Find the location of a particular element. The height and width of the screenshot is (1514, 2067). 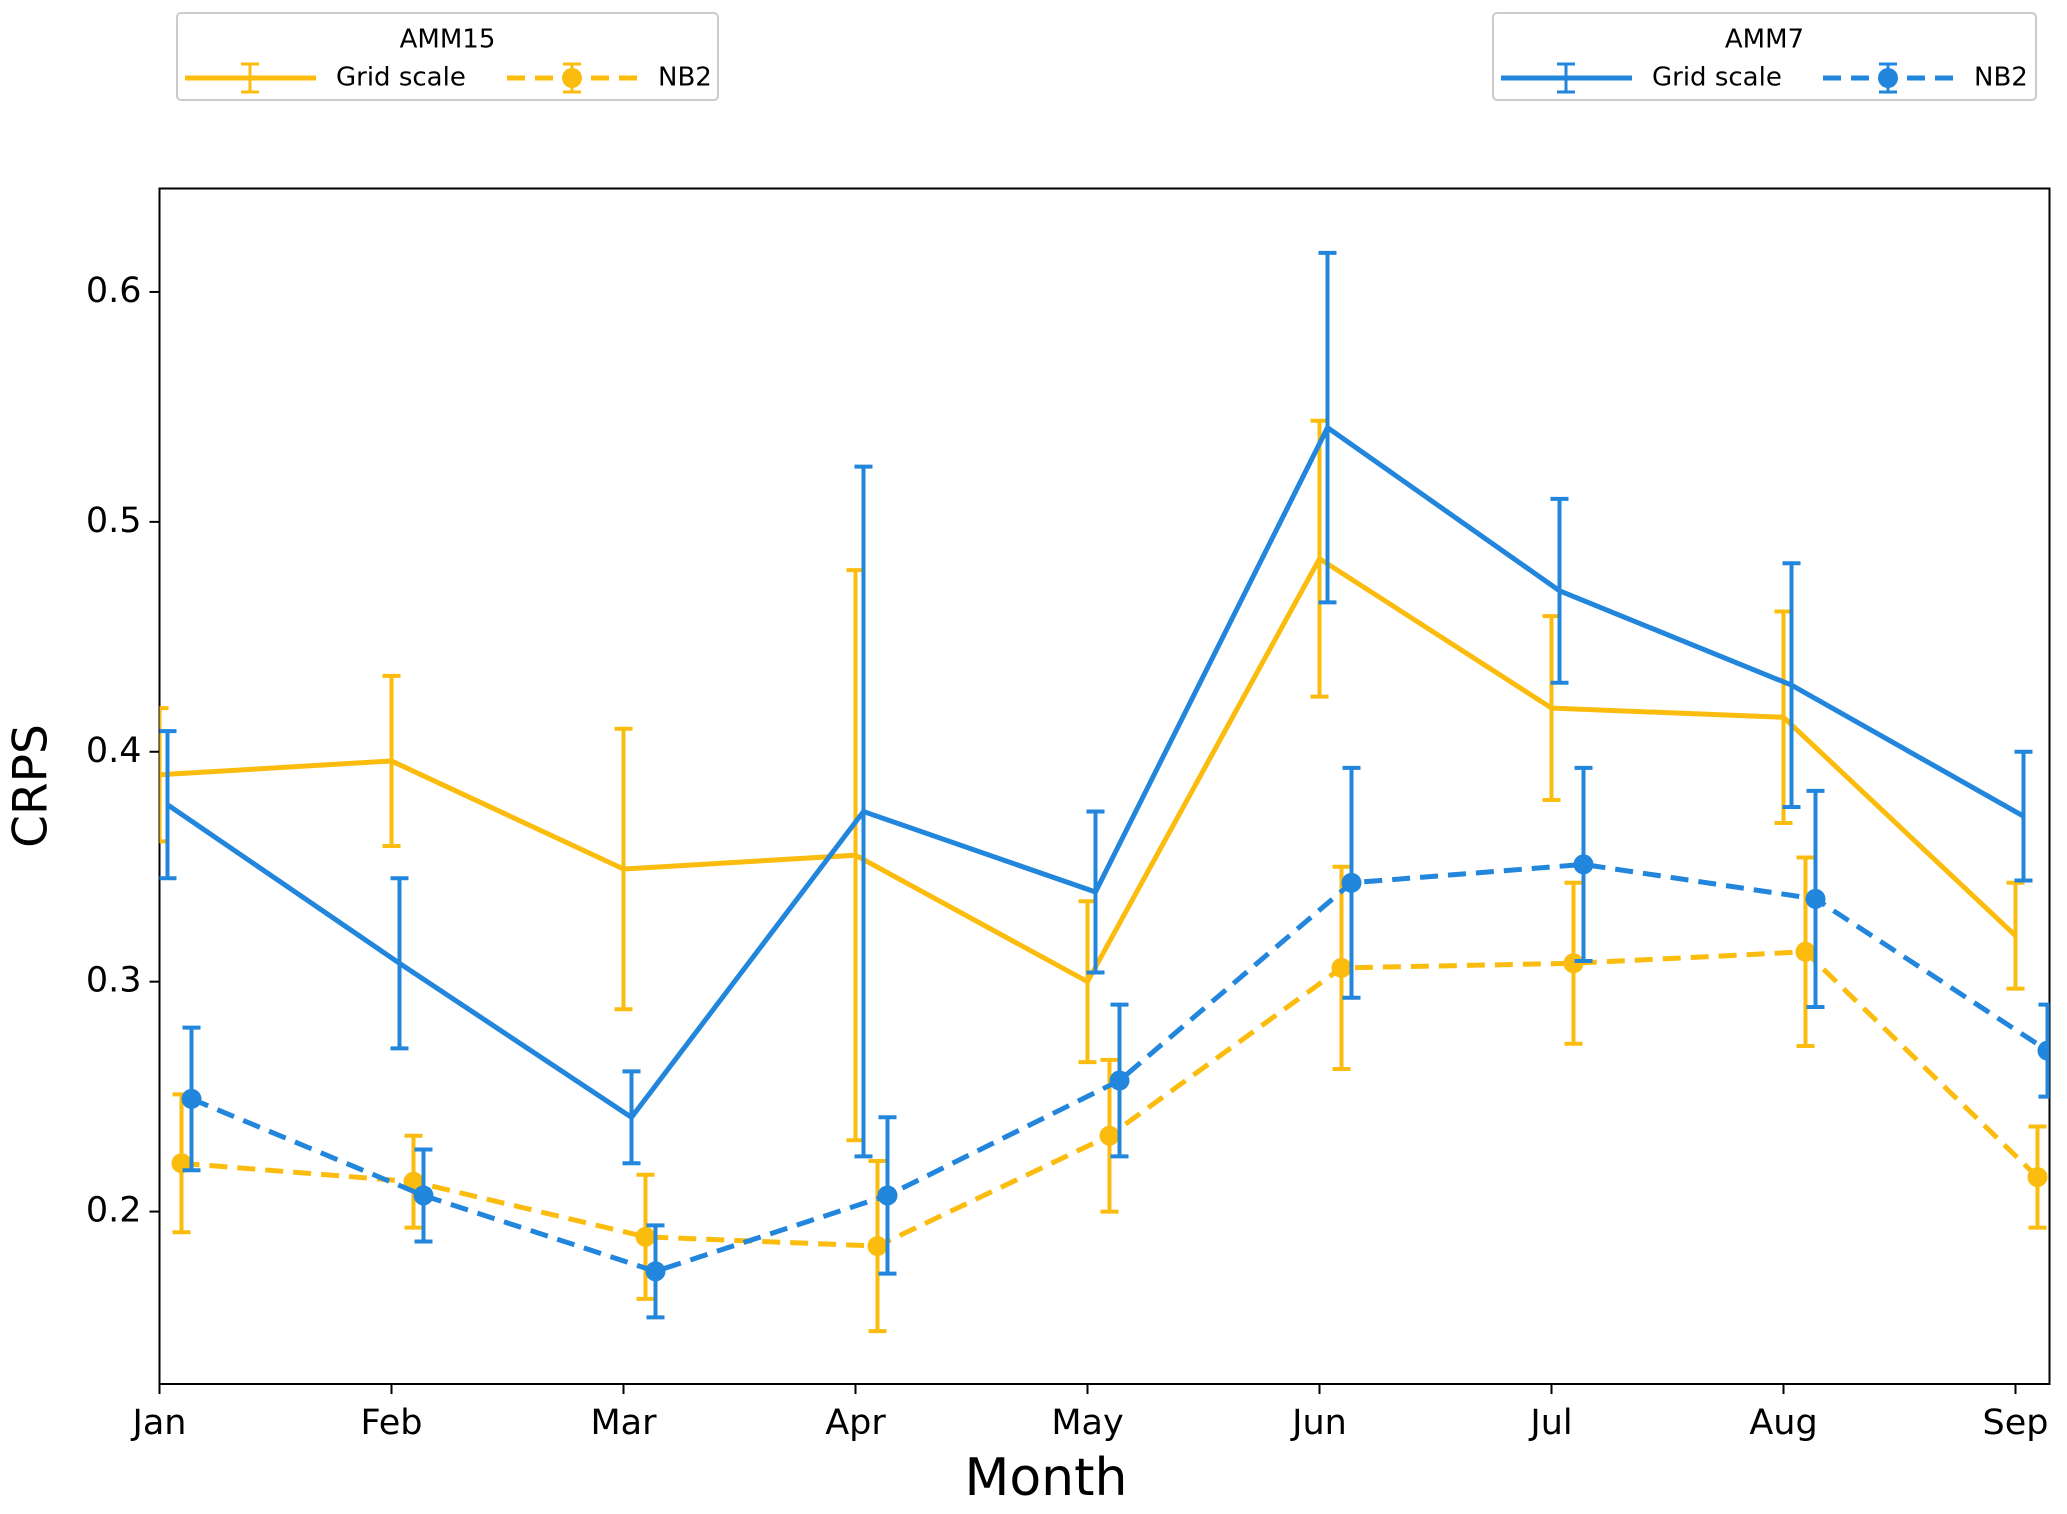

x-tick-label: Jul is located at coordinates (1550, 1423).